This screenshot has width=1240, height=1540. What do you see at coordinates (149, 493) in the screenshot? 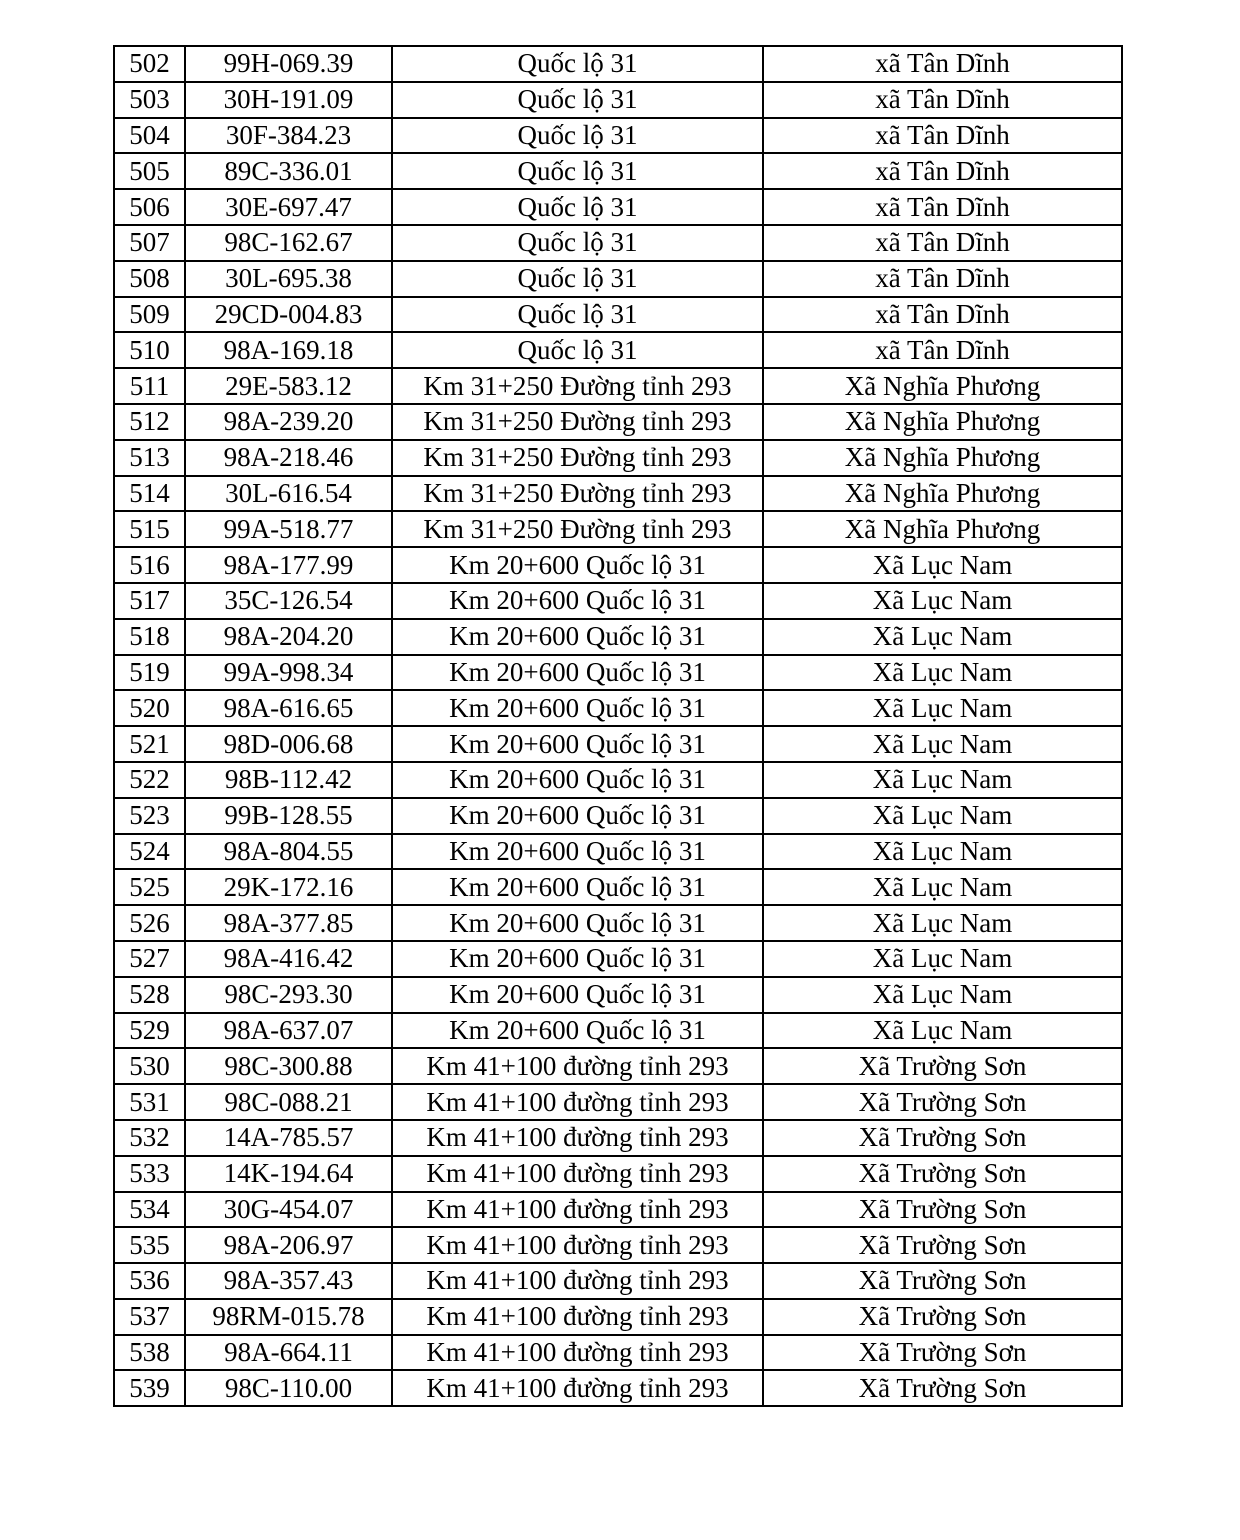
I see `row-number-cell: 514` at bounding box center [149, 493].